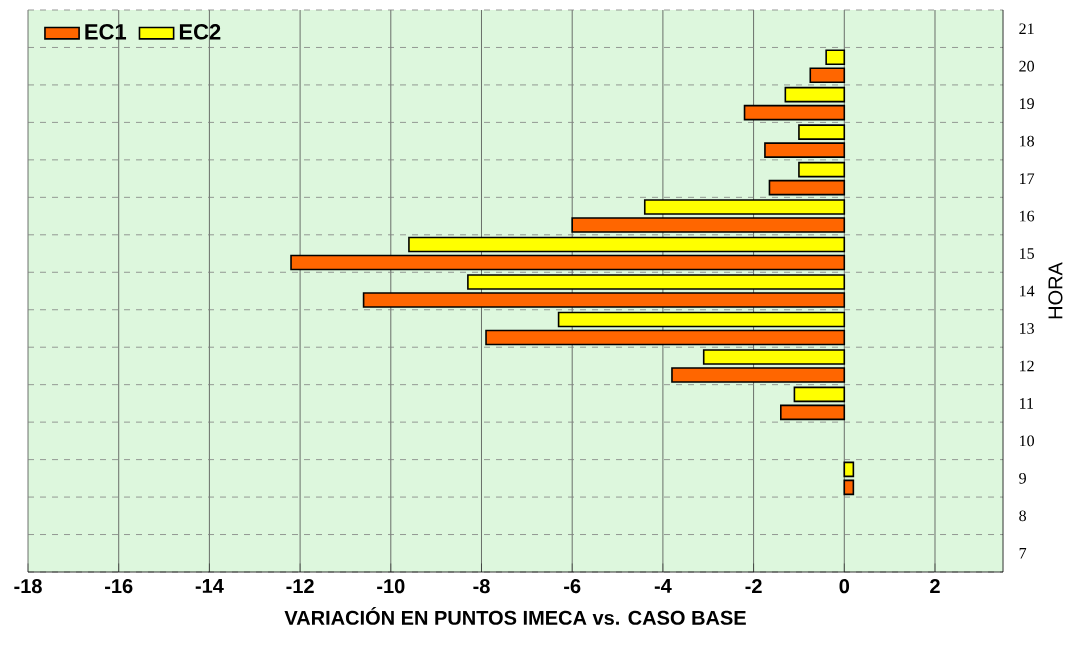 The height and width of the screenshot is (653, 1080). Describe the element at coordinates (663, 586) in the screenshot. I see `x-tick-label: -4` at that location.